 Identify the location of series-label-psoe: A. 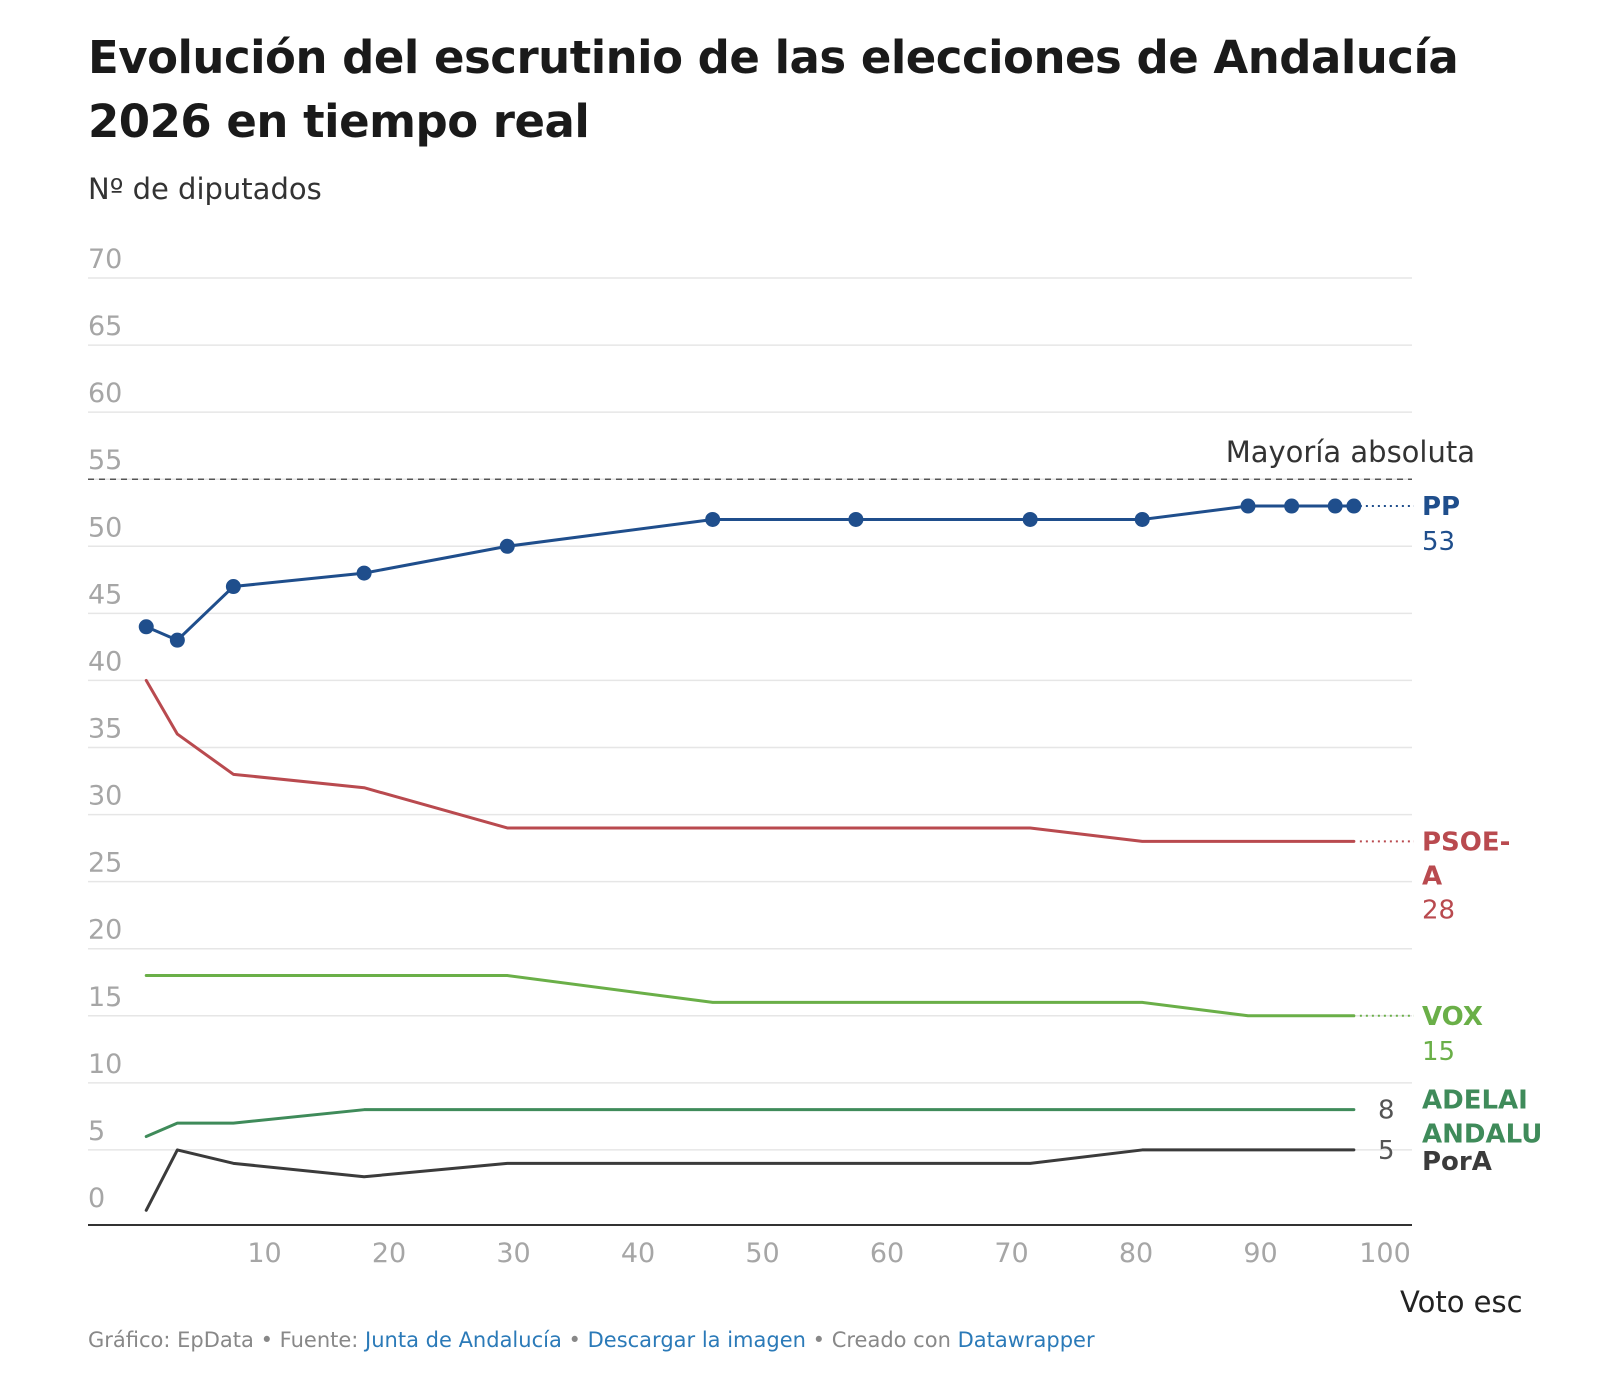
(1432, 876).